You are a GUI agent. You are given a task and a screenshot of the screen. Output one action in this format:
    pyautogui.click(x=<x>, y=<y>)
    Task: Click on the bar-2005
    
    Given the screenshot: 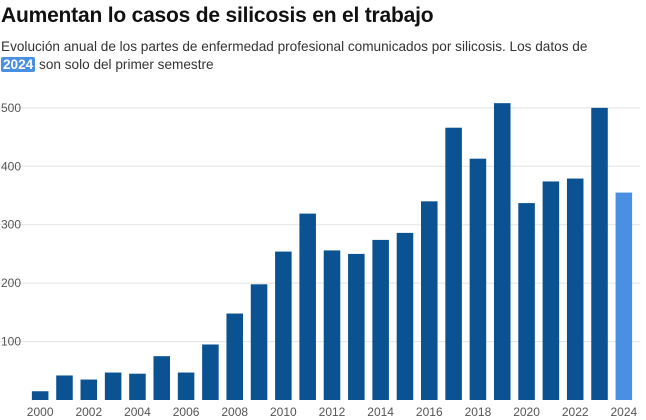 What is the action you would take?
    pyautogui.click(x=162, y=378)
    